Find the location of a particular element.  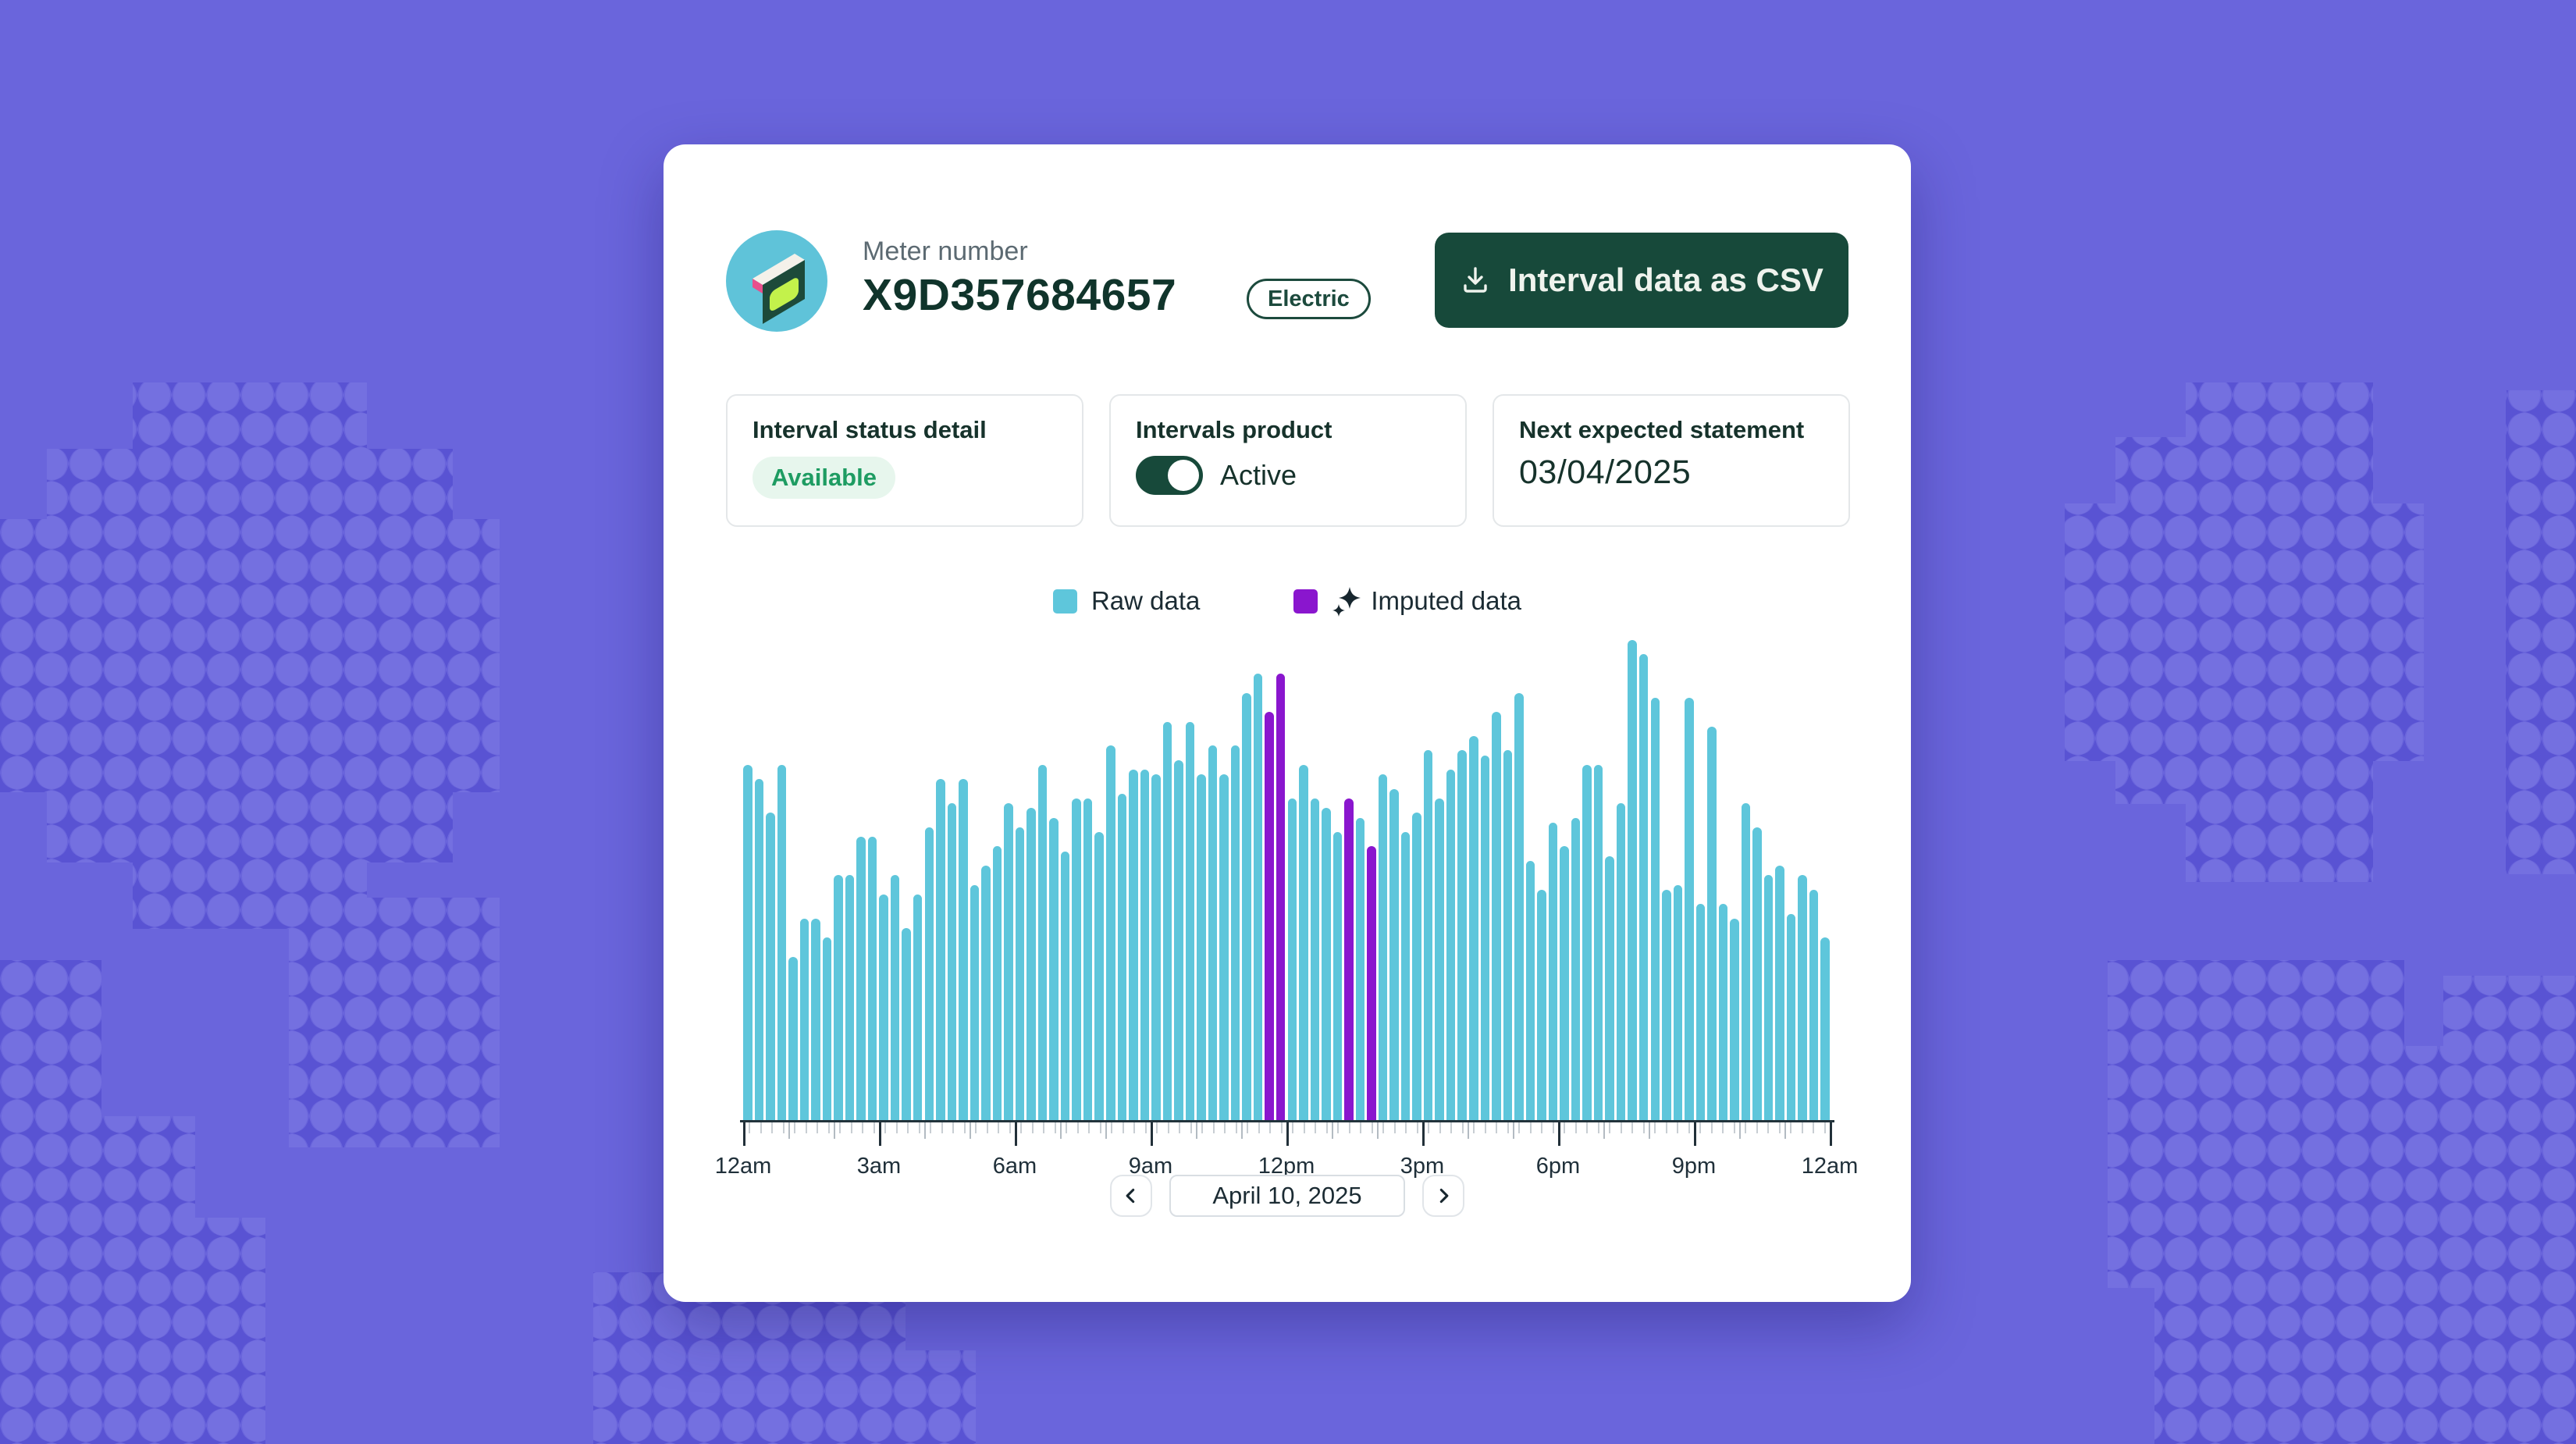

next-statement-card: Next expected statement 03/04/2025 is located at coordinates (1671, 461).